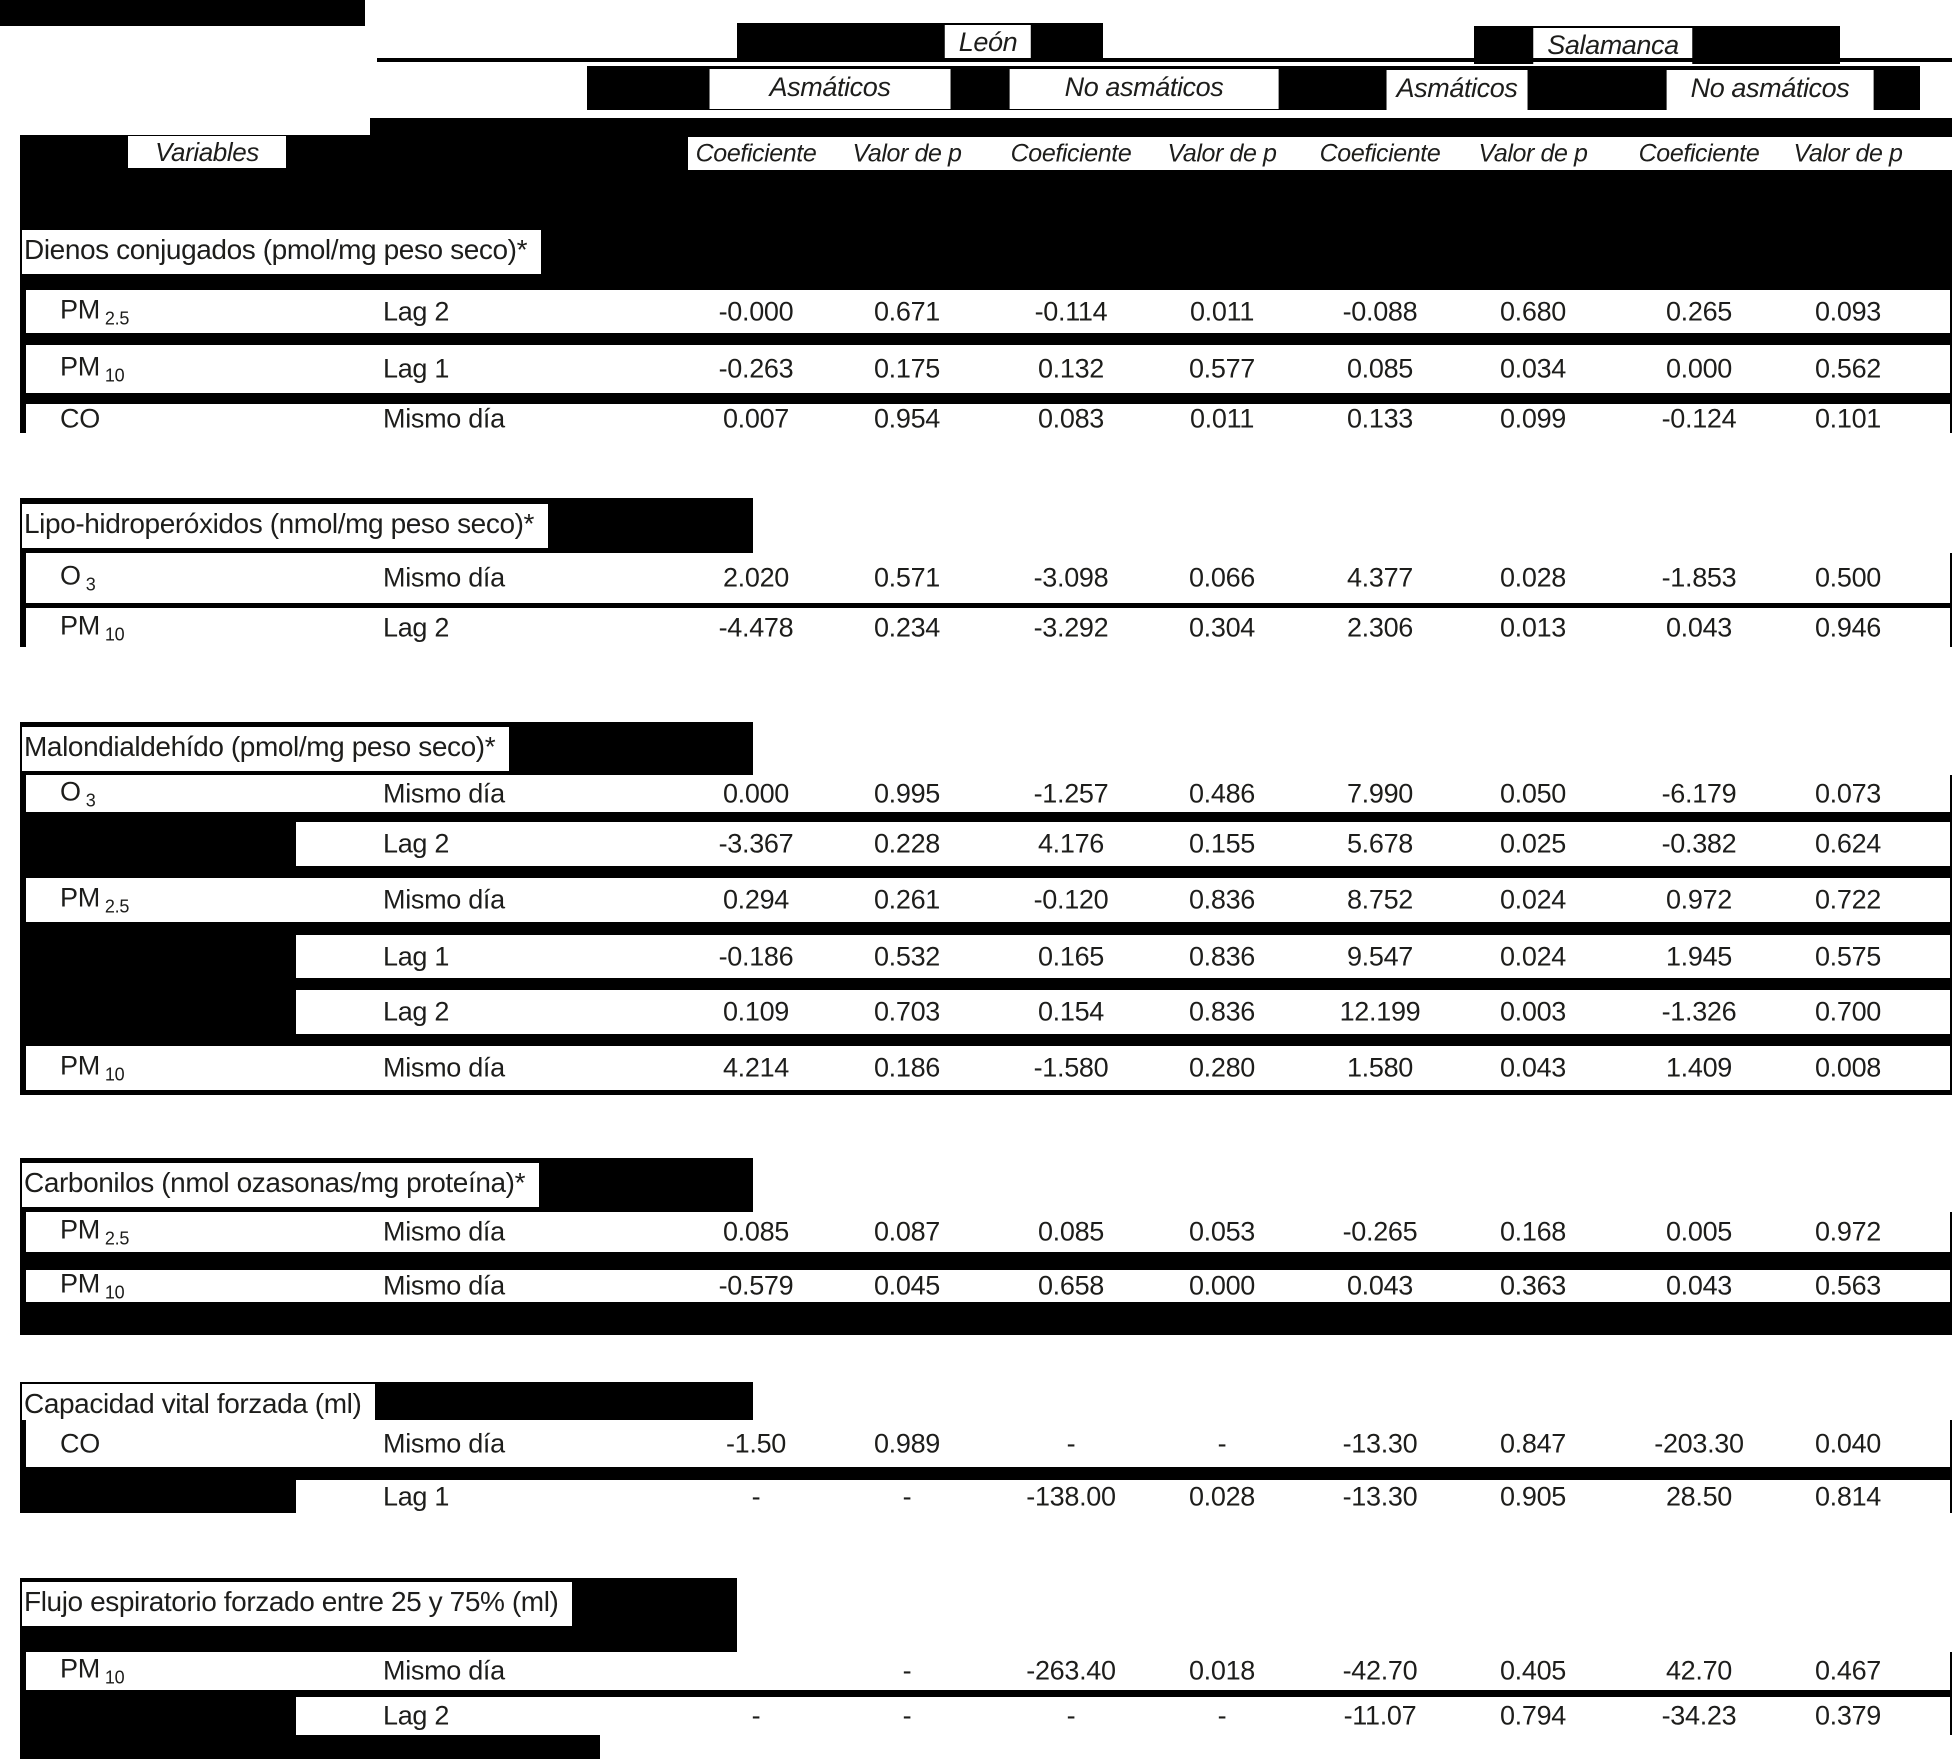 This screenshot has width=1959, height=1759. I want to click on p-value-cell: 0.000, so click(1222, 1285).